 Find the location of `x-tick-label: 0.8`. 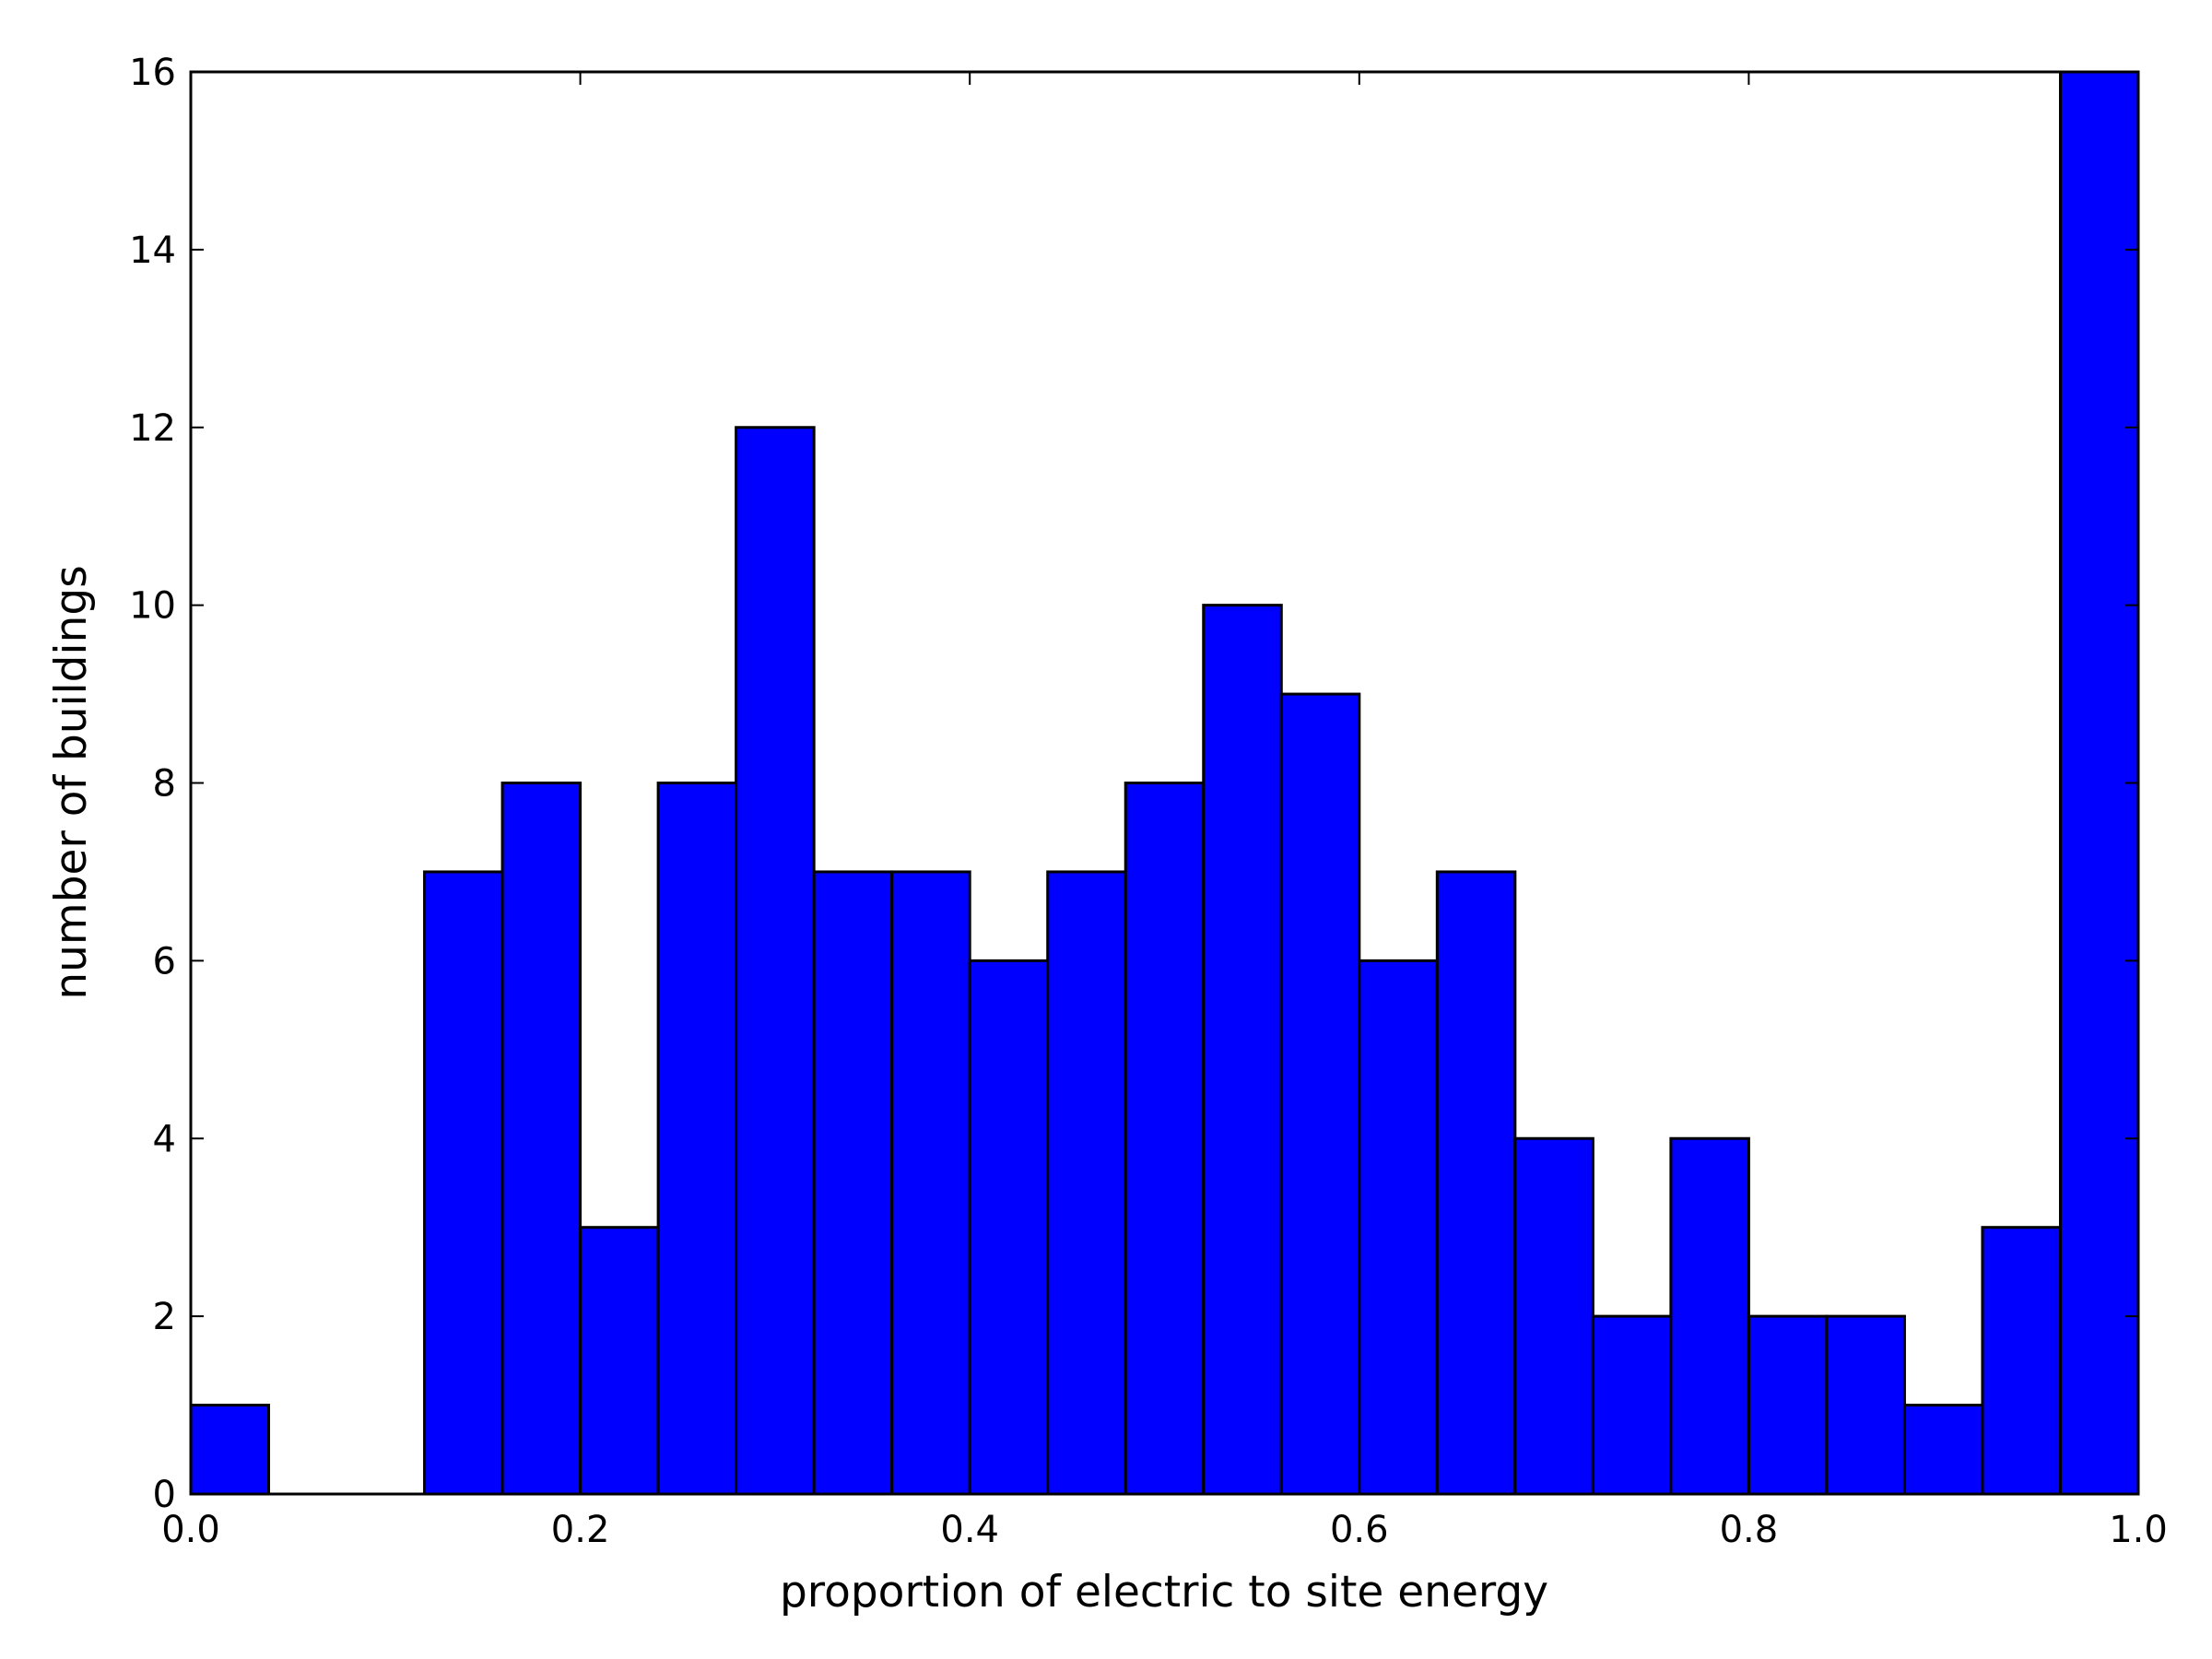

x-tick-label: 0.8 is located at coordinates (1749, 1530).